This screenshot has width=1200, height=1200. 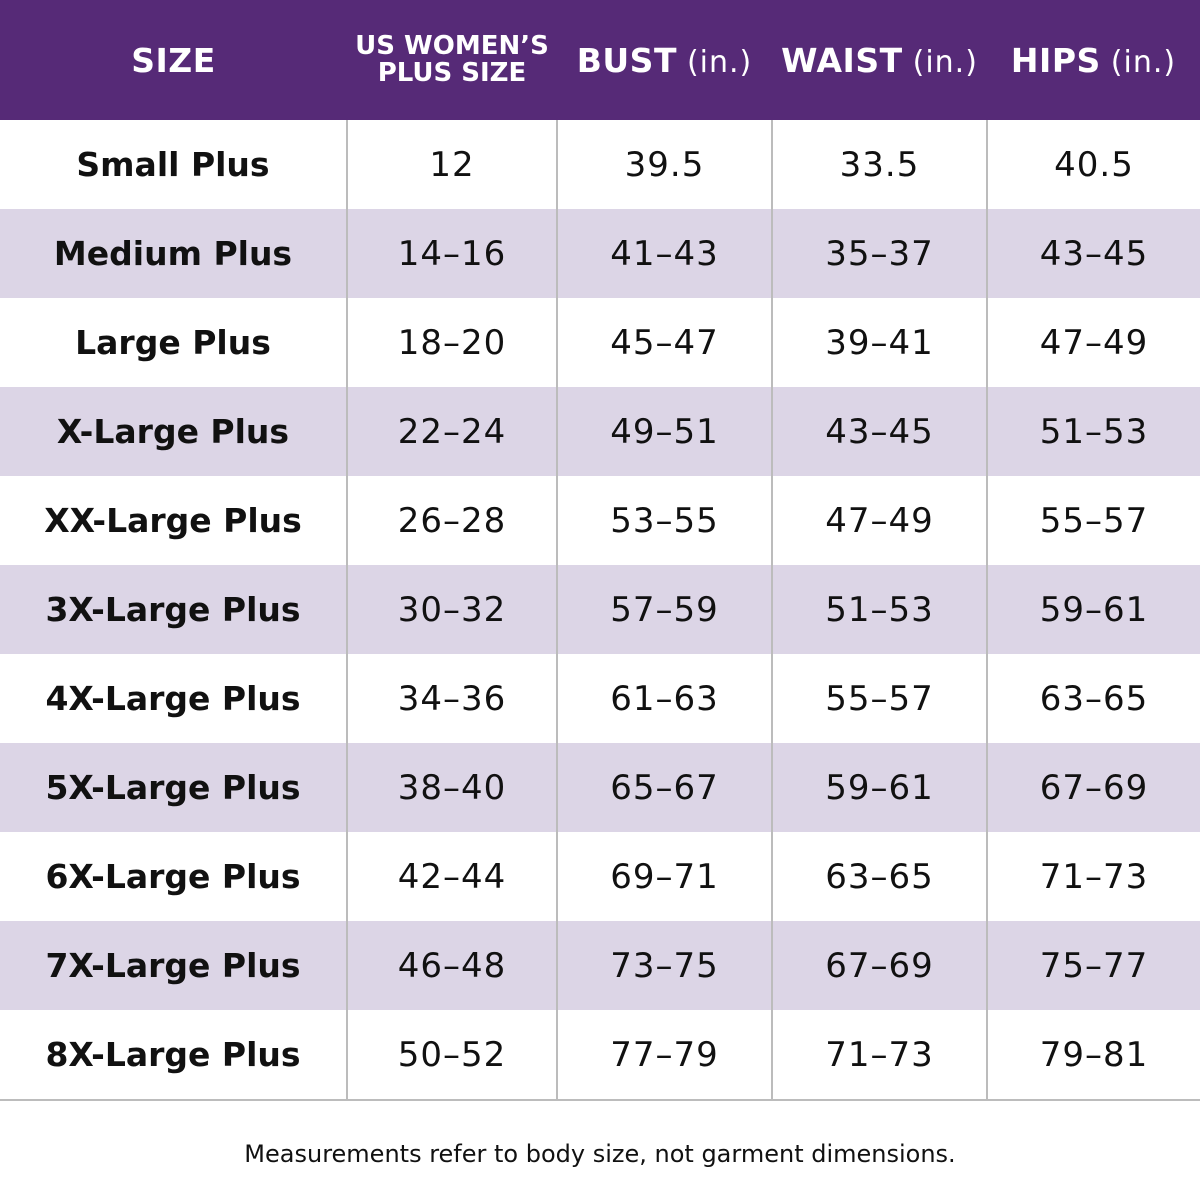 I want to click on header-us-womens-plus-size: US WOMEN’S PLUS SIZE, so click(x=452, y=60).